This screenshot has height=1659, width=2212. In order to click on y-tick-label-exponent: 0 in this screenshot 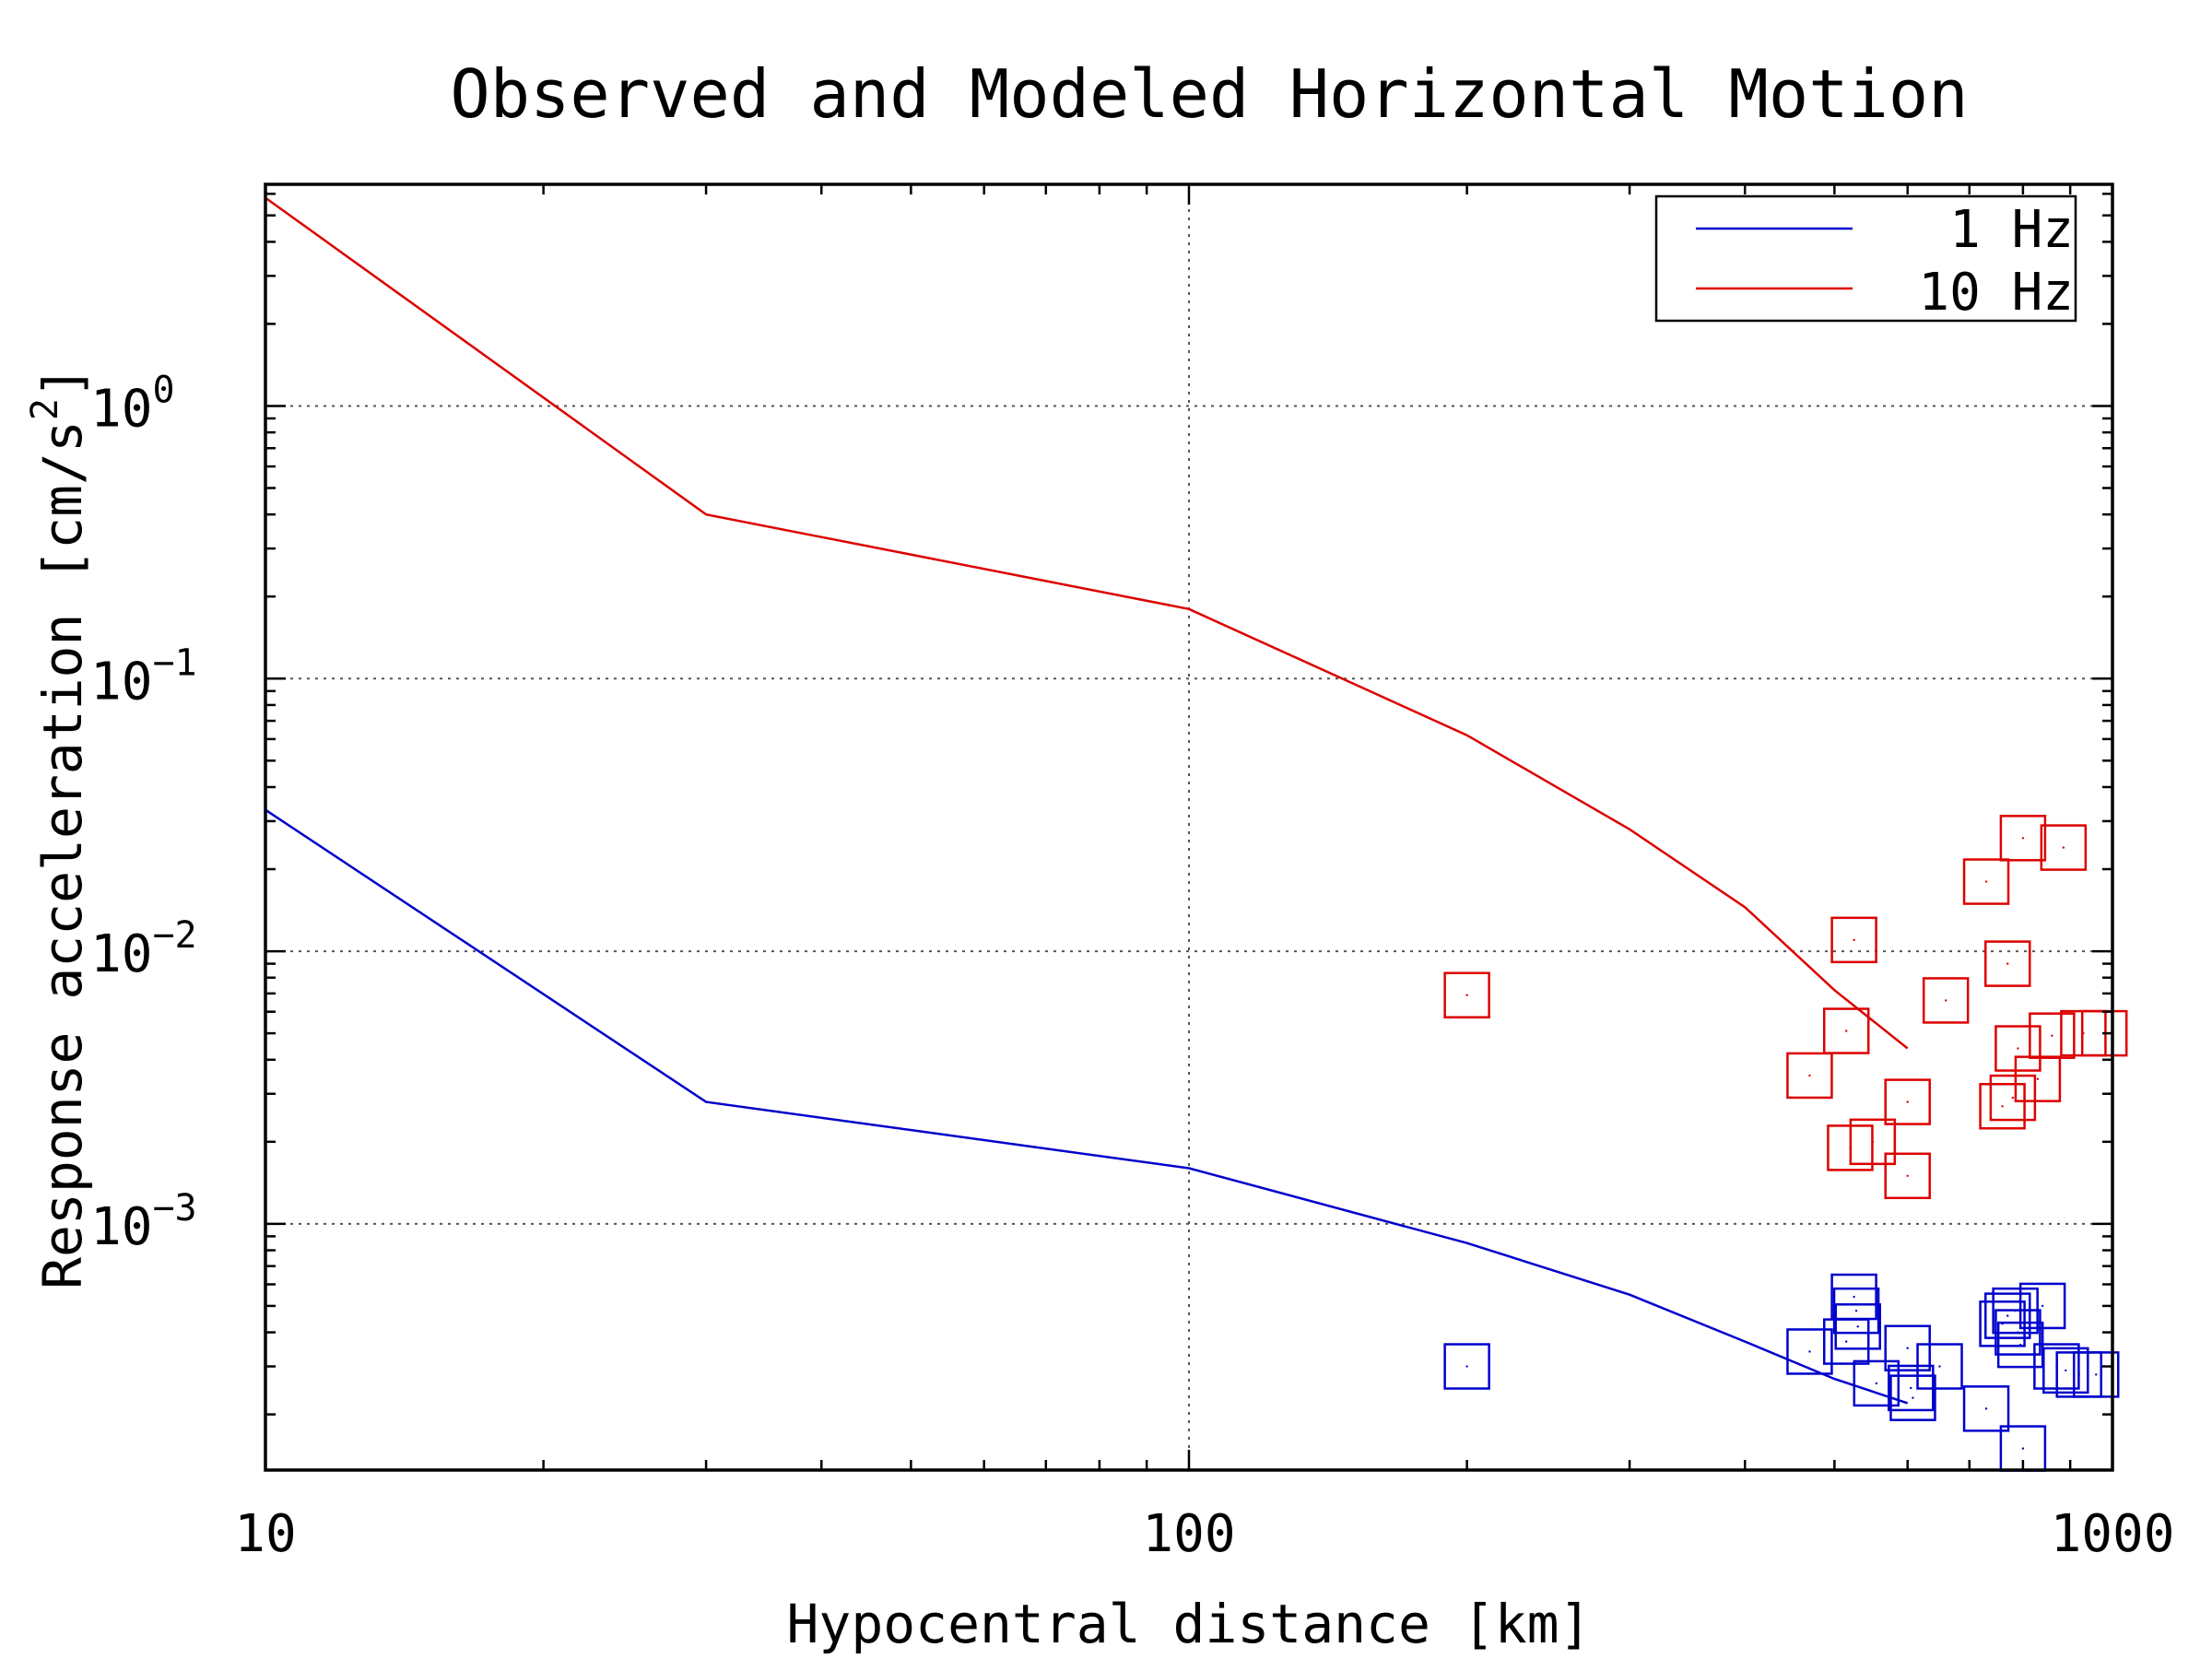, I will do `click(163, 390)`.